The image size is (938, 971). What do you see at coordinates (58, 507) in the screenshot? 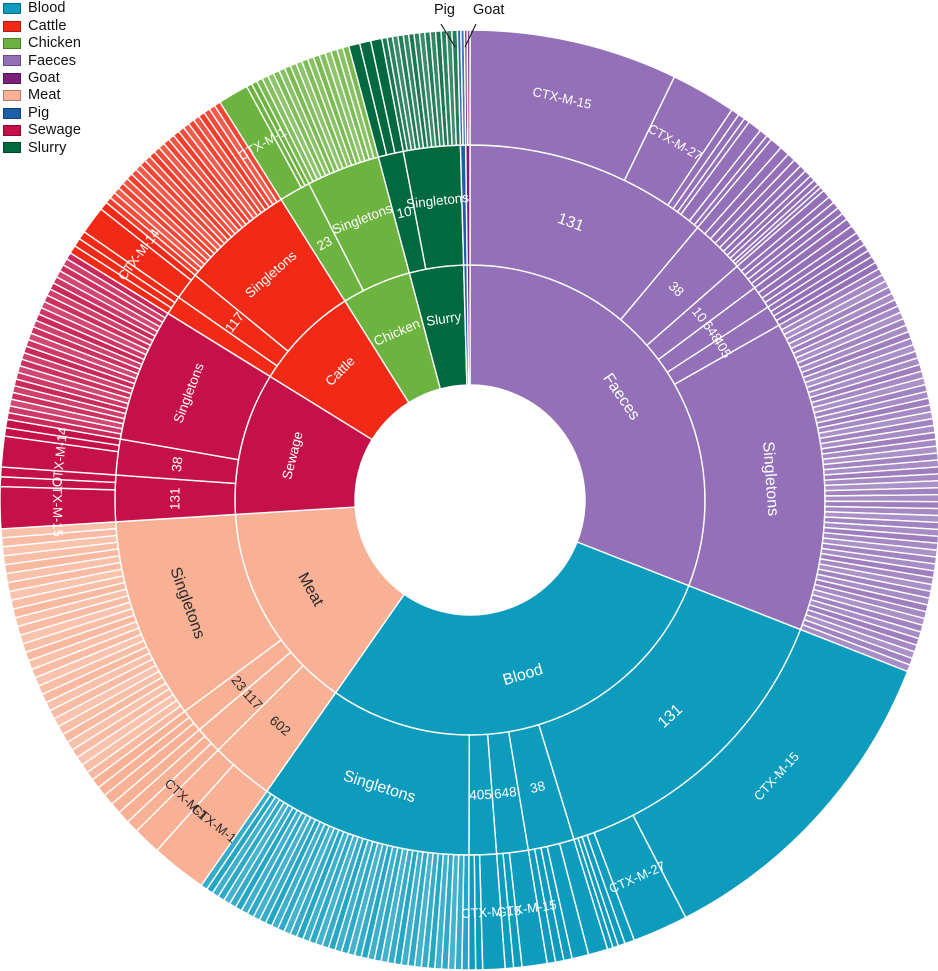
I see `label-gene-sewage-0-0: CTX-M-15` at bounding box center [58, 507].